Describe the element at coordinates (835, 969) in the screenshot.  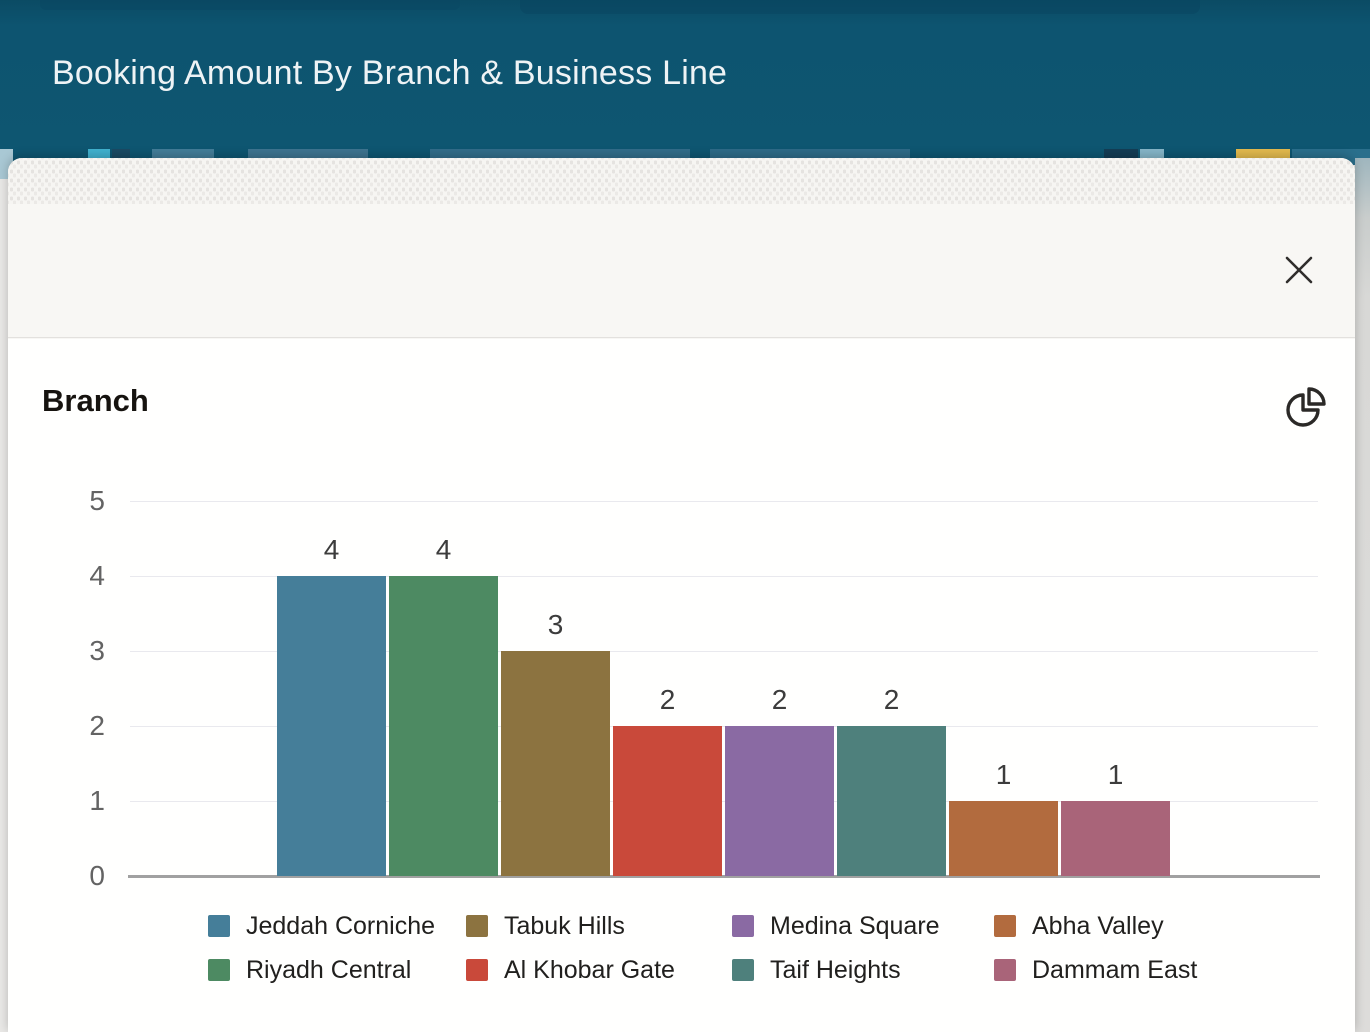
I see `legend-label: Taif Heights` at that location.